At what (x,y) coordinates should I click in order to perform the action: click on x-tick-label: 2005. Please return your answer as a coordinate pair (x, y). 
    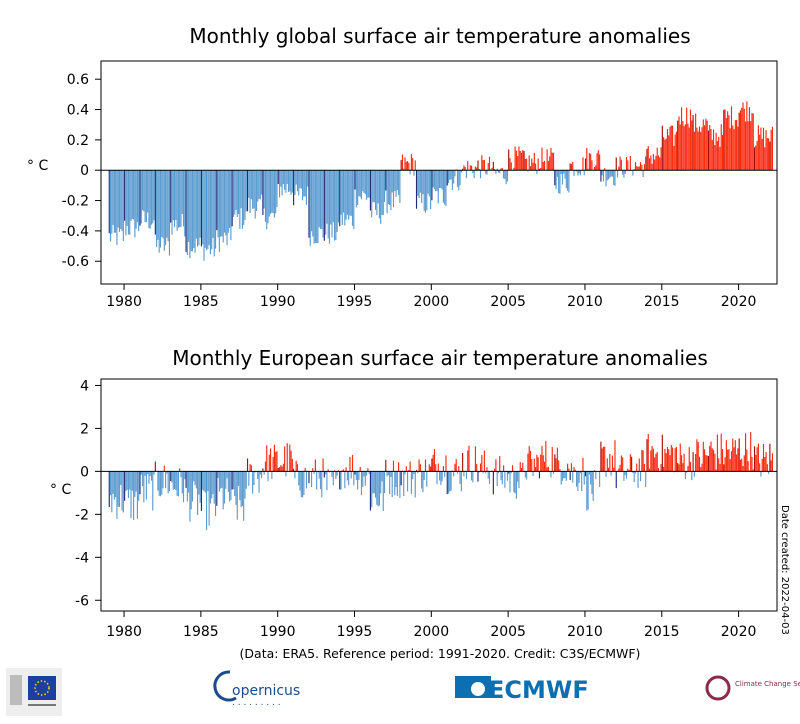
    Looking at the image, I should click on (508, 632).